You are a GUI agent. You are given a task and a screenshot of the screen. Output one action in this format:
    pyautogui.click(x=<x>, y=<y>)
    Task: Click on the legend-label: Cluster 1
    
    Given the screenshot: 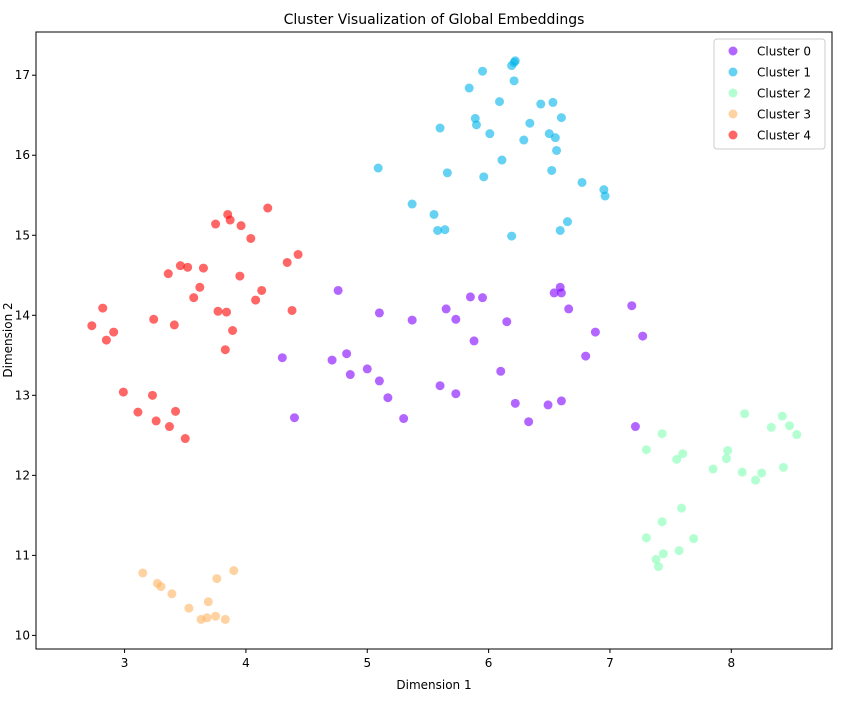 What is the action you would take?
    pyautogui.click(x=784, y=73)
    